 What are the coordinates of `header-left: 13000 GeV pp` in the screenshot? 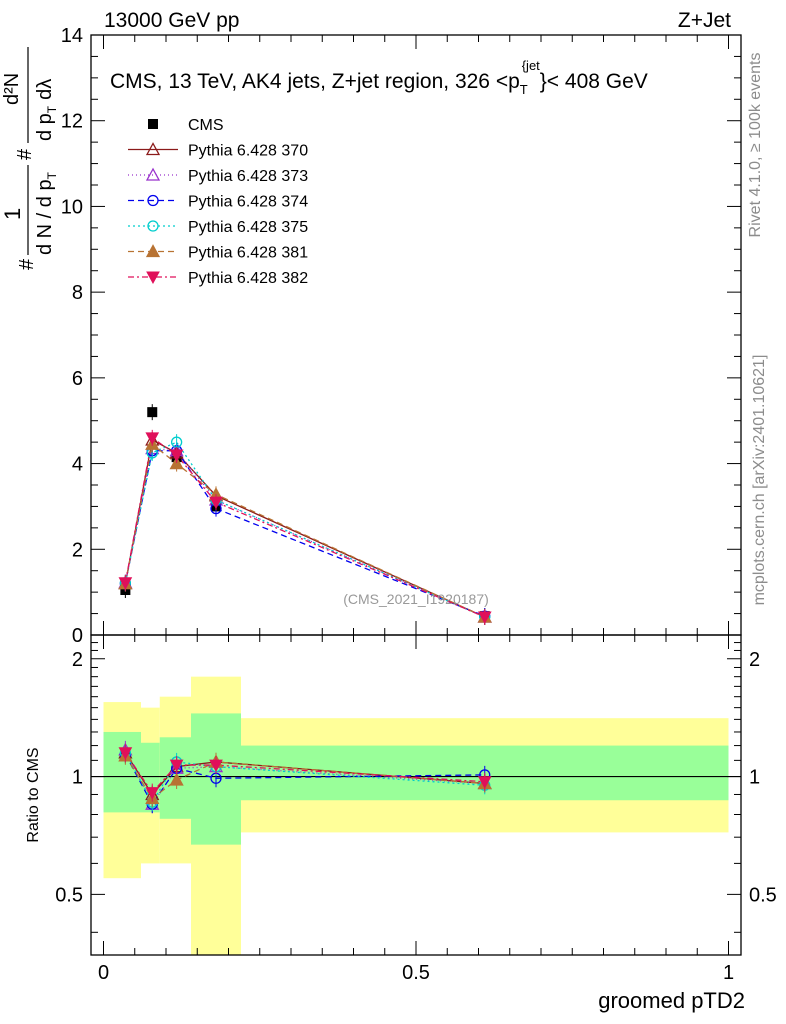 It's located at (171, 20).